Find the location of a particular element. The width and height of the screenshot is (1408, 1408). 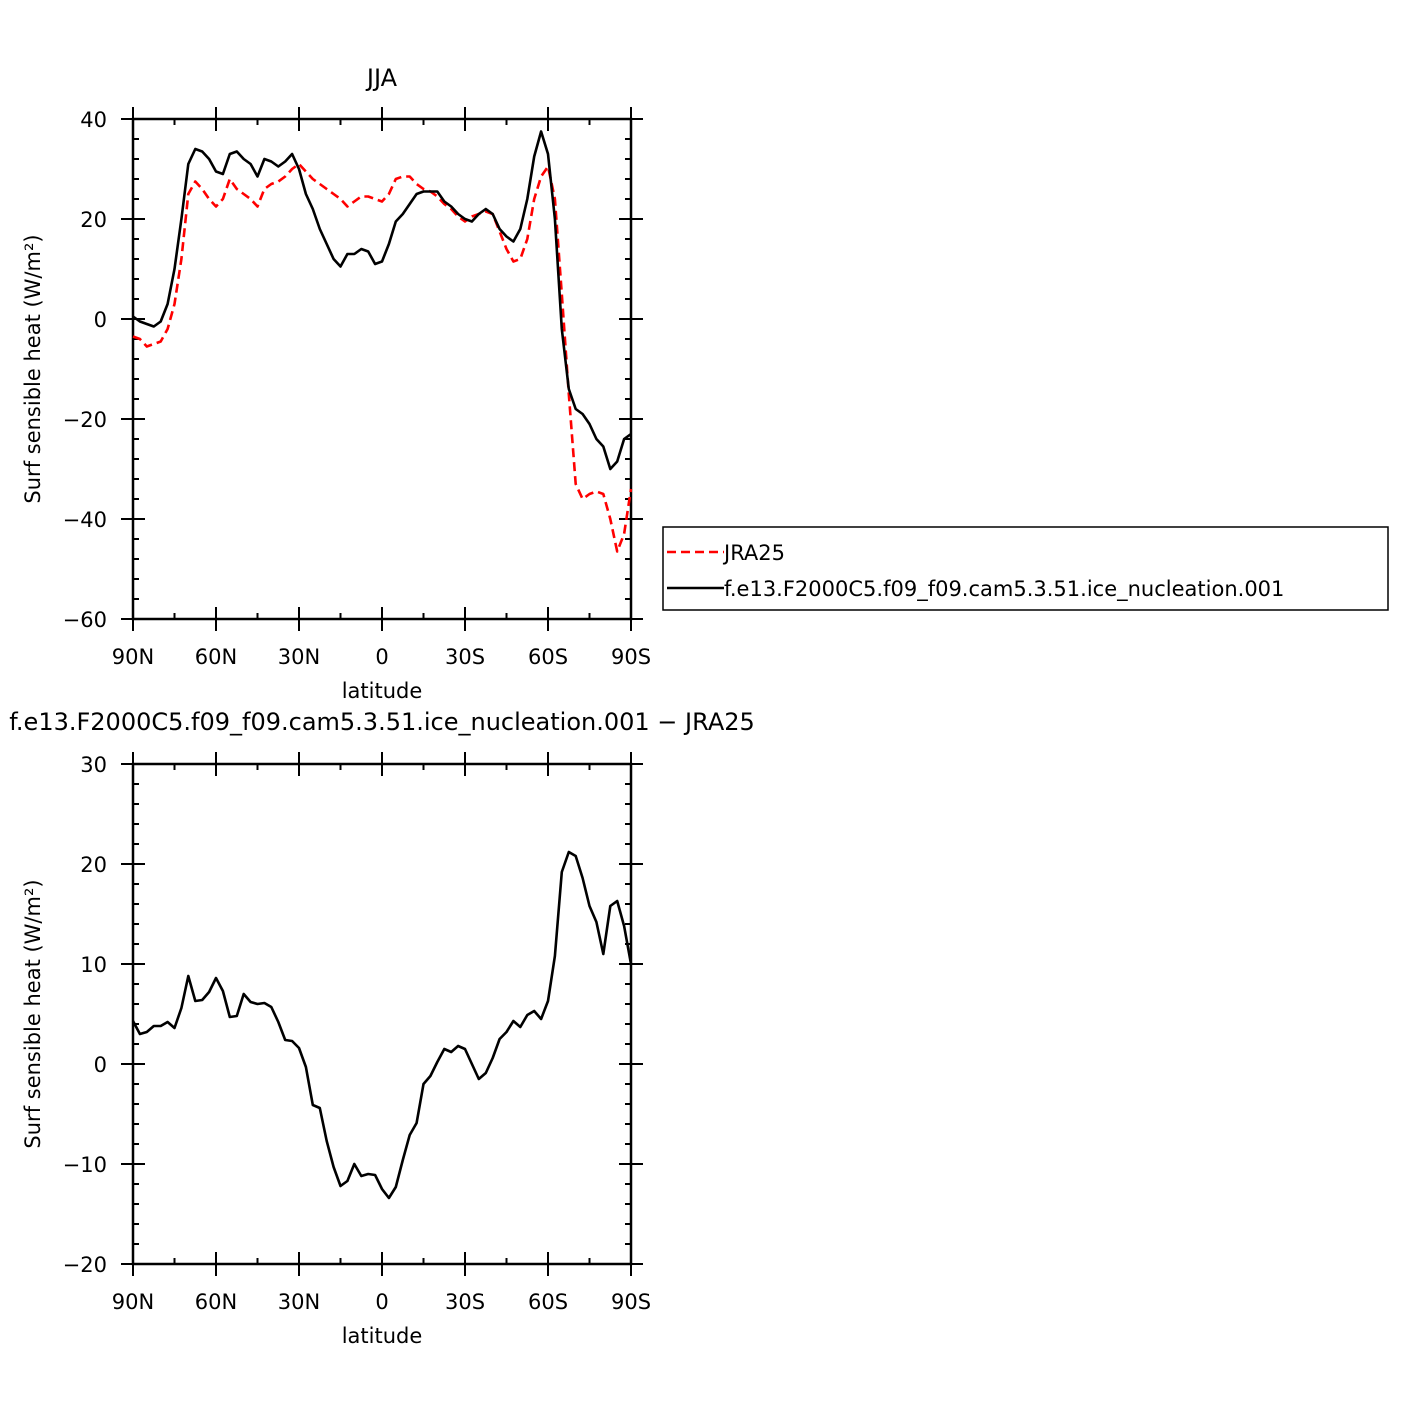

y-tick-label: 30 is located at coordinates (93, 765).